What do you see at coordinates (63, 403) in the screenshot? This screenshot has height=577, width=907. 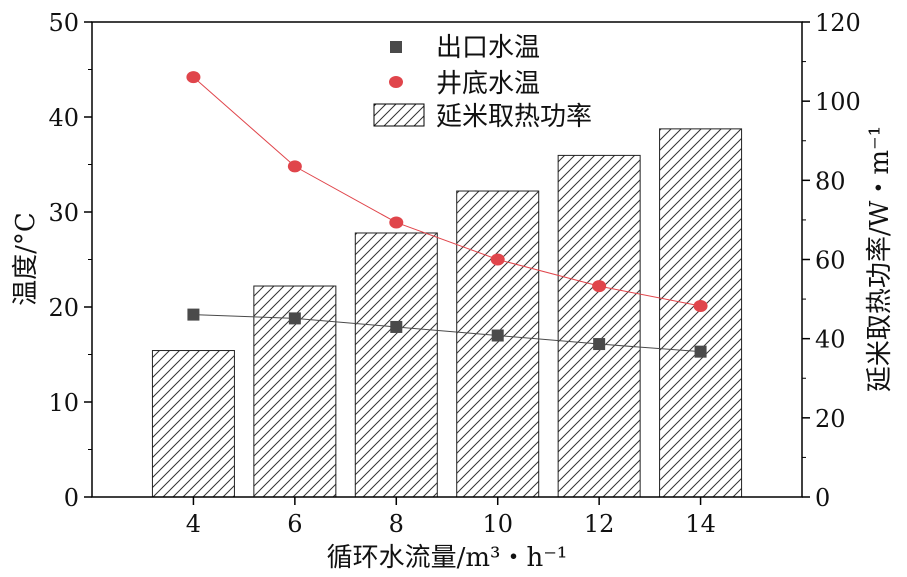 I see `y-left-tick-label-10: 10` at bounding box center [63, 403].